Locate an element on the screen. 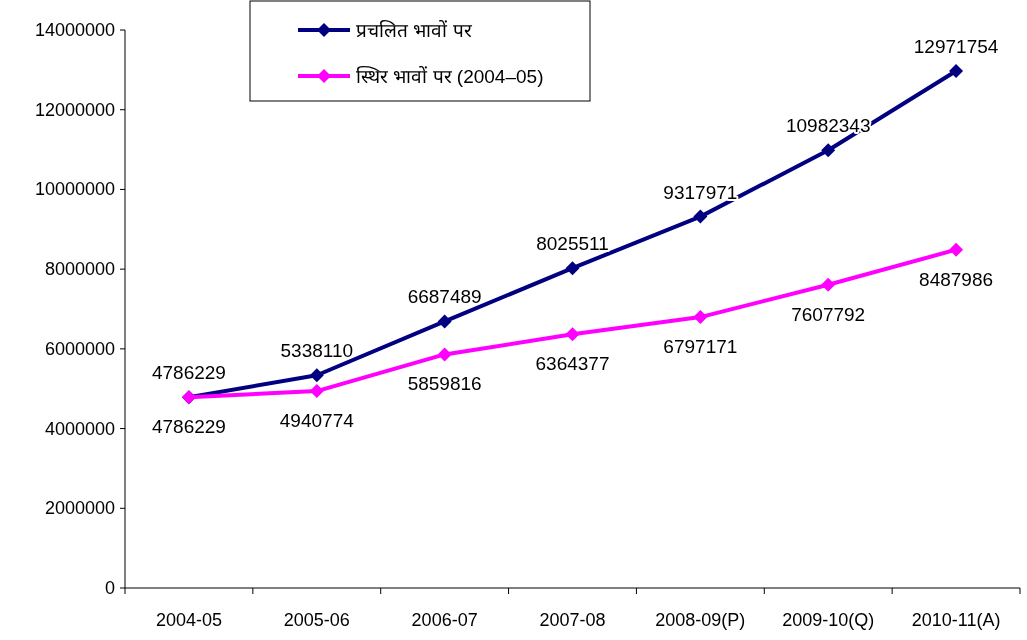  data-label: 12971754 is located at coordinates (956, 46).